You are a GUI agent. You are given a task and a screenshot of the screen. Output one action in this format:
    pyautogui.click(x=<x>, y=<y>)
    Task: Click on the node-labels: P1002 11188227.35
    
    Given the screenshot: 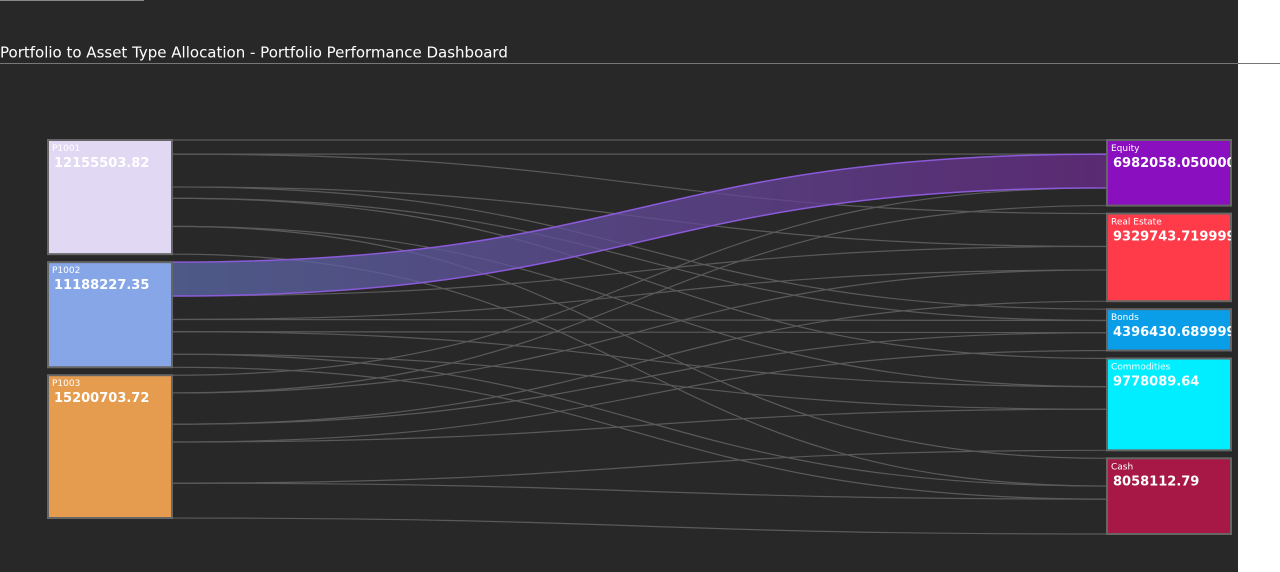 What is the action you would take?
    pyautogui.click(x=100, y=279)
    